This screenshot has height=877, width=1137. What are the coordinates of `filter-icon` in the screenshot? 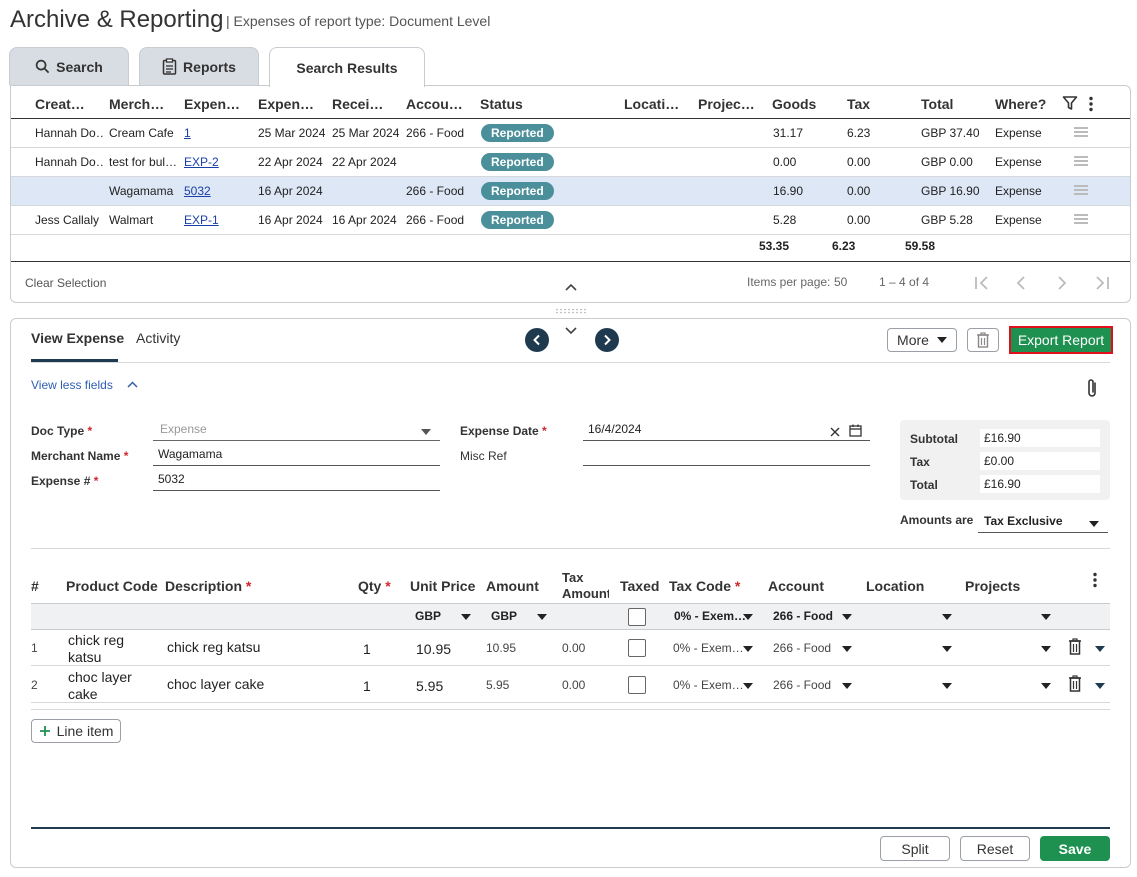 It's located at (1070, 103).